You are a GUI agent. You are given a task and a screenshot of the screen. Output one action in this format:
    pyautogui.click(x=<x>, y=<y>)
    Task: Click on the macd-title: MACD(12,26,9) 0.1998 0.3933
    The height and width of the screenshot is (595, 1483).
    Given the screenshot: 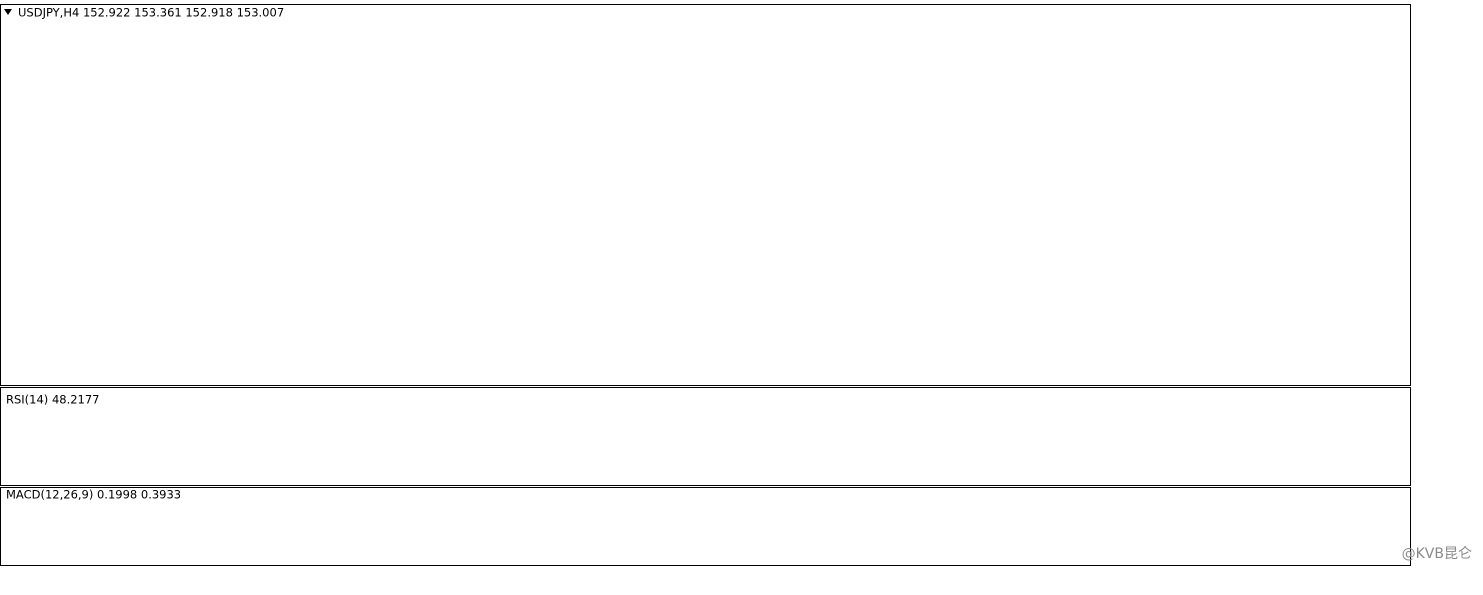 What is the action you would take?
    pyautogui.click(x=93, y=495)
    